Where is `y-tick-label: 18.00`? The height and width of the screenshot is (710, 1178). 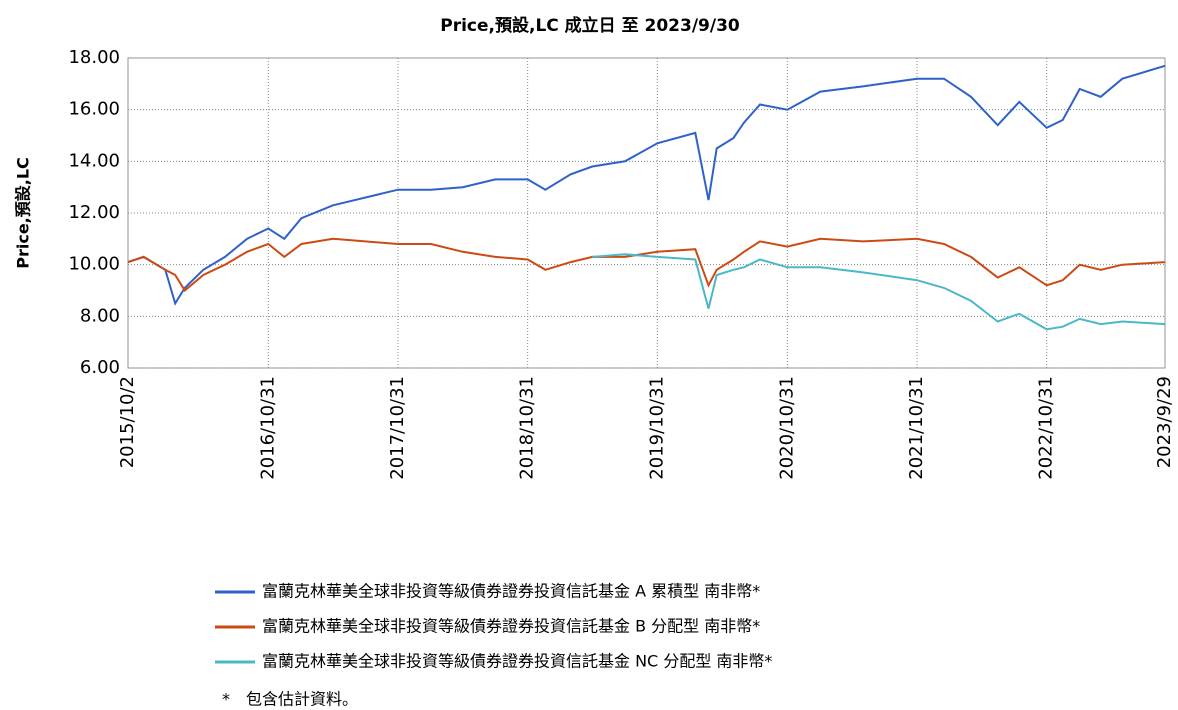 y-tick-label: 18.00 is located at coordinates (94, 57).